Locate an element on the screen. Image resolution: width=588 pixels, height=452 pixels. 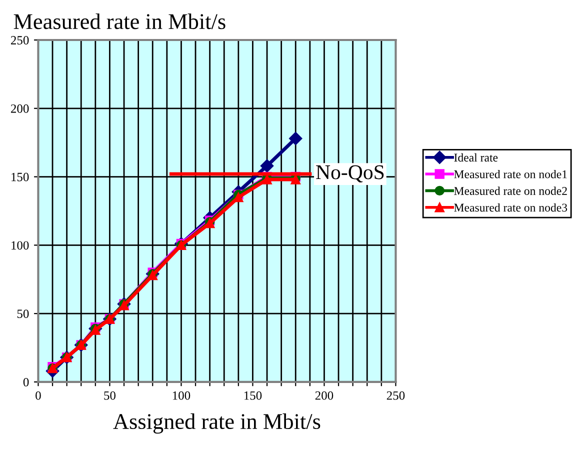
x-tick-label: 200 is located at coordinates (324, 395).